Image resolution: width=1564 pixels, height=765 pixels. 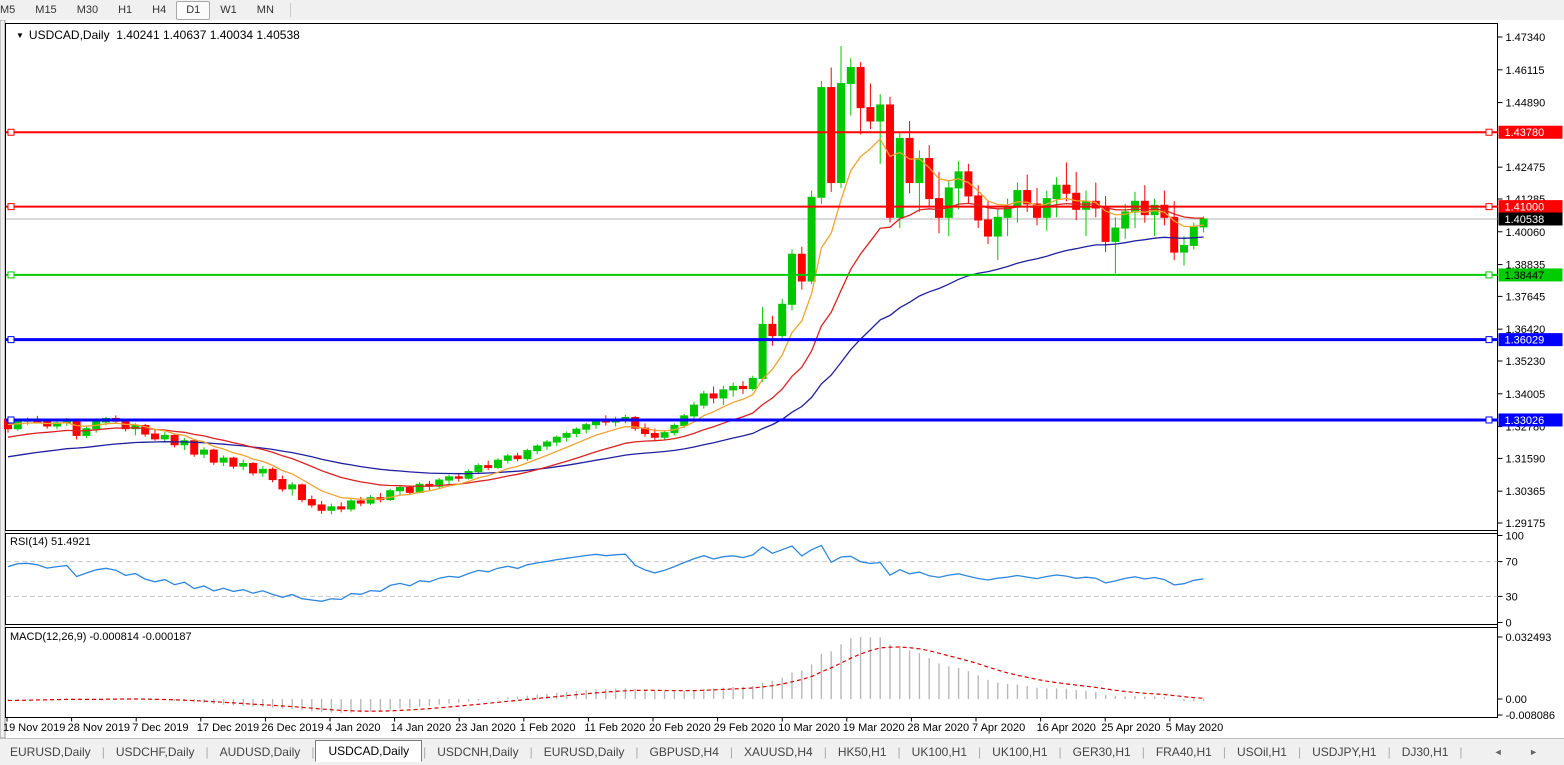 What do you see at coordinates (1525, 421) in the screenshot?
I see `svg-text: 1.33026` at bounding box center [1525, 421].